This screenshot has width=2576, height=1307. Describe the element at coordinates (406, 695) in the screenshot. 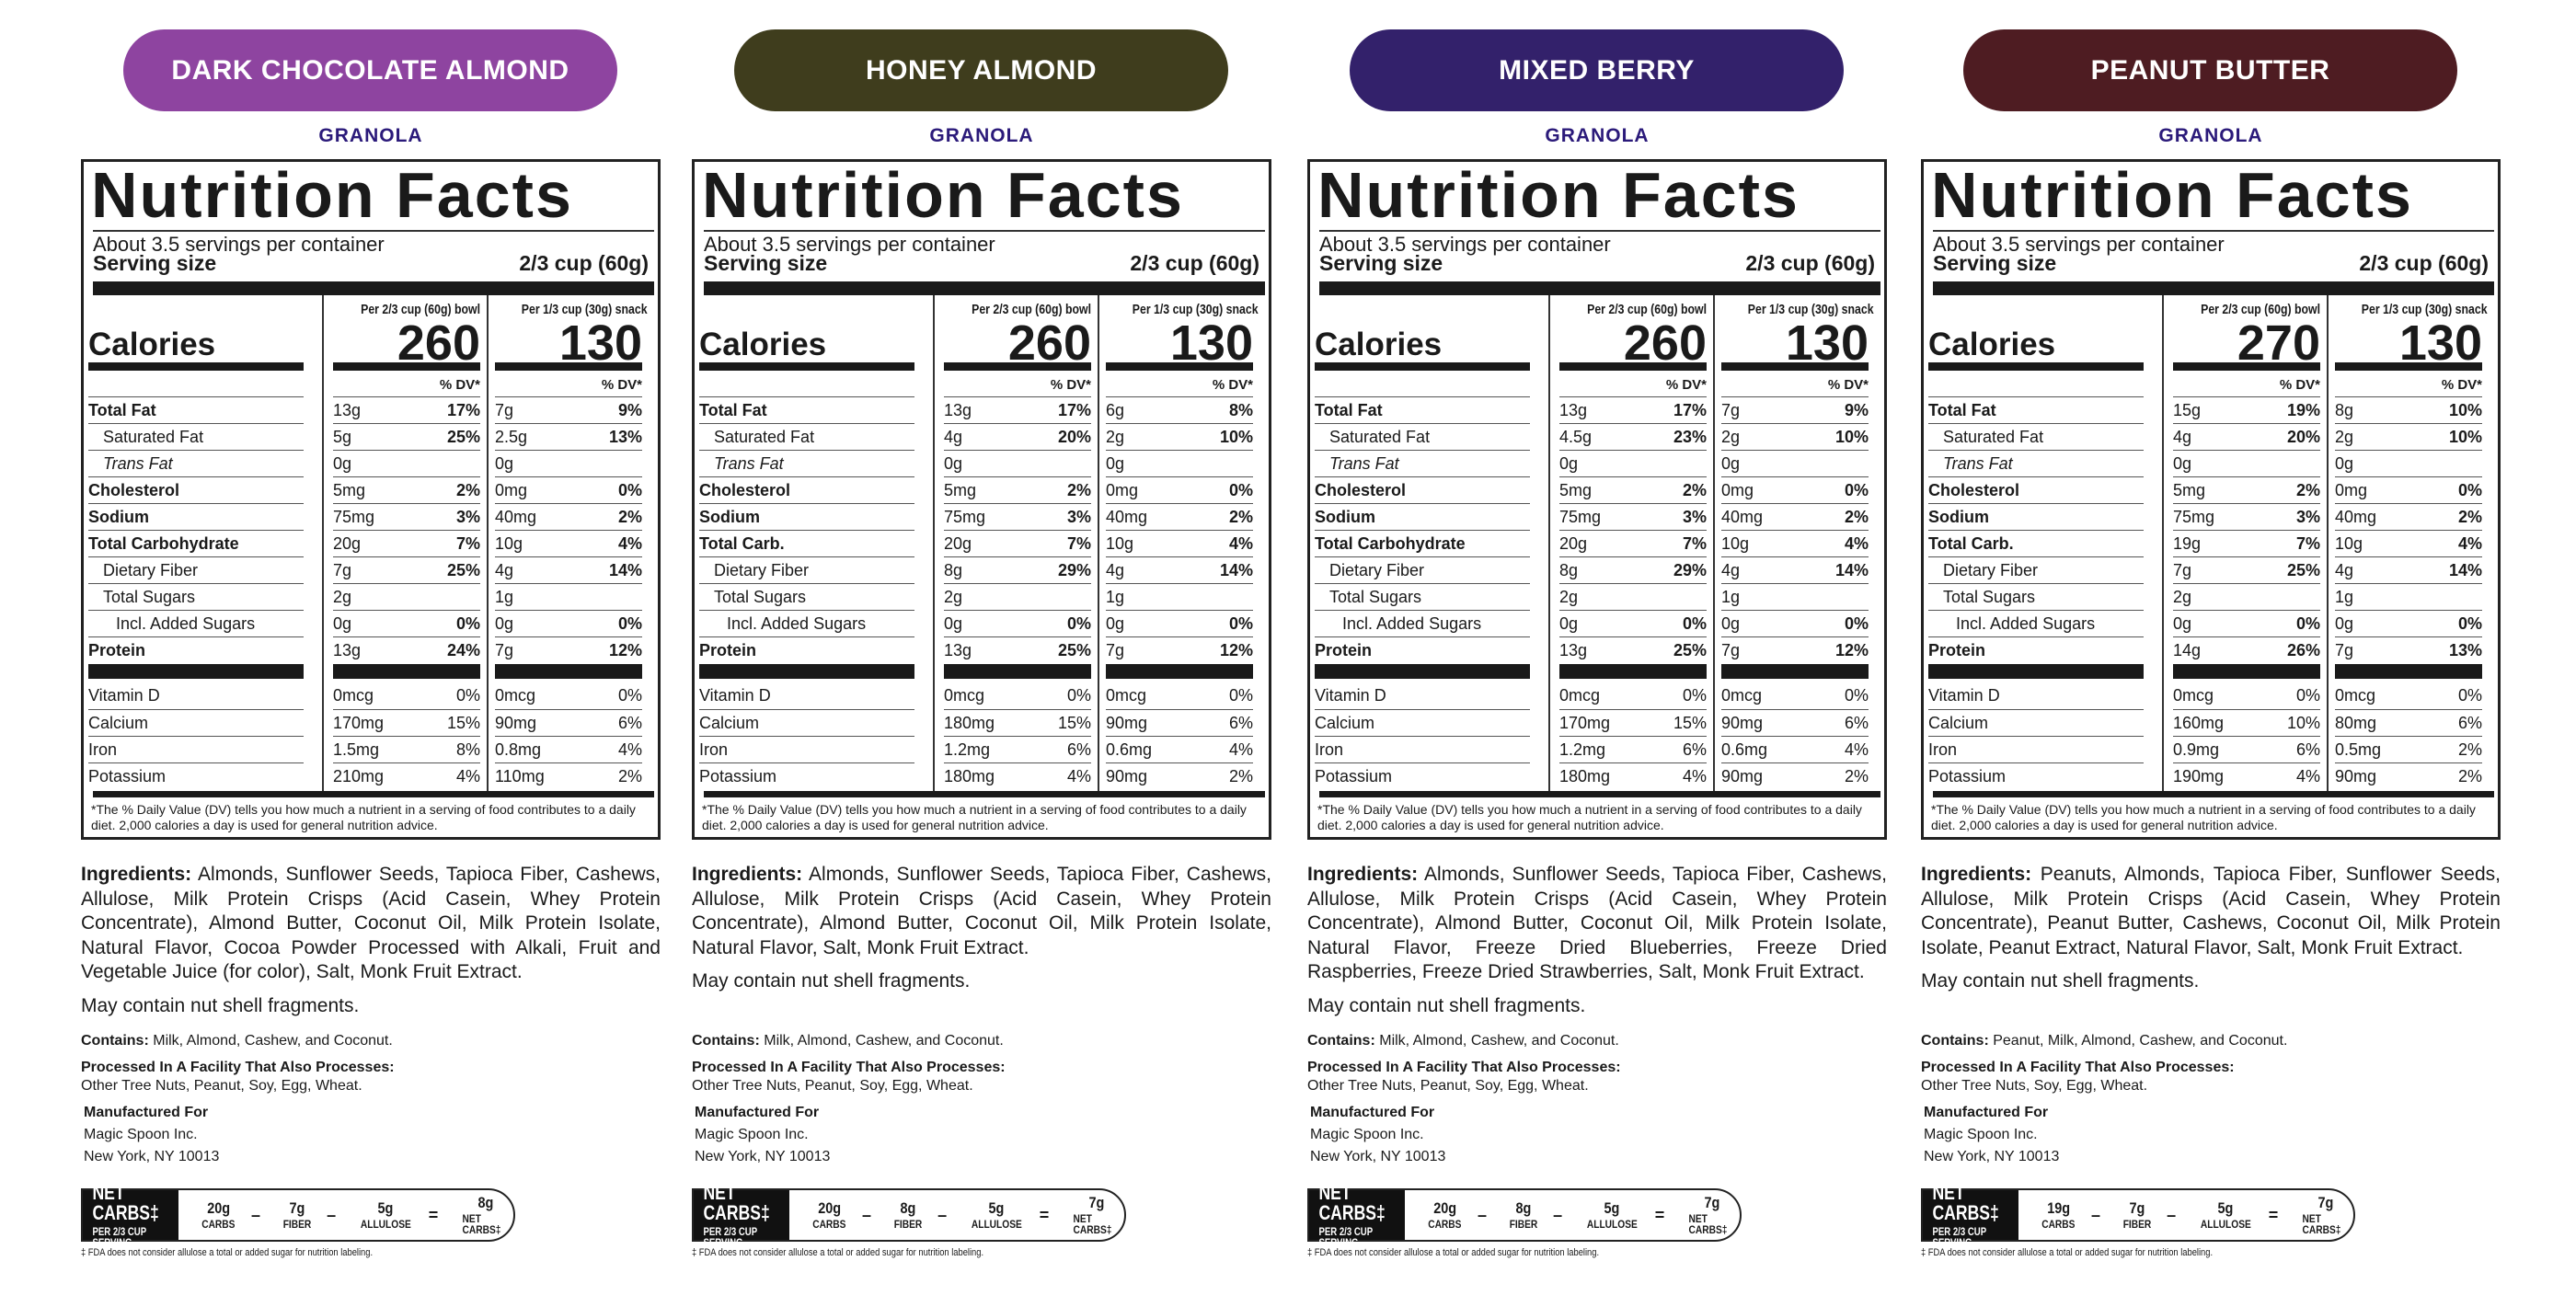

I see `nutrient-row-bowl: 0mcg 0%` at that location.